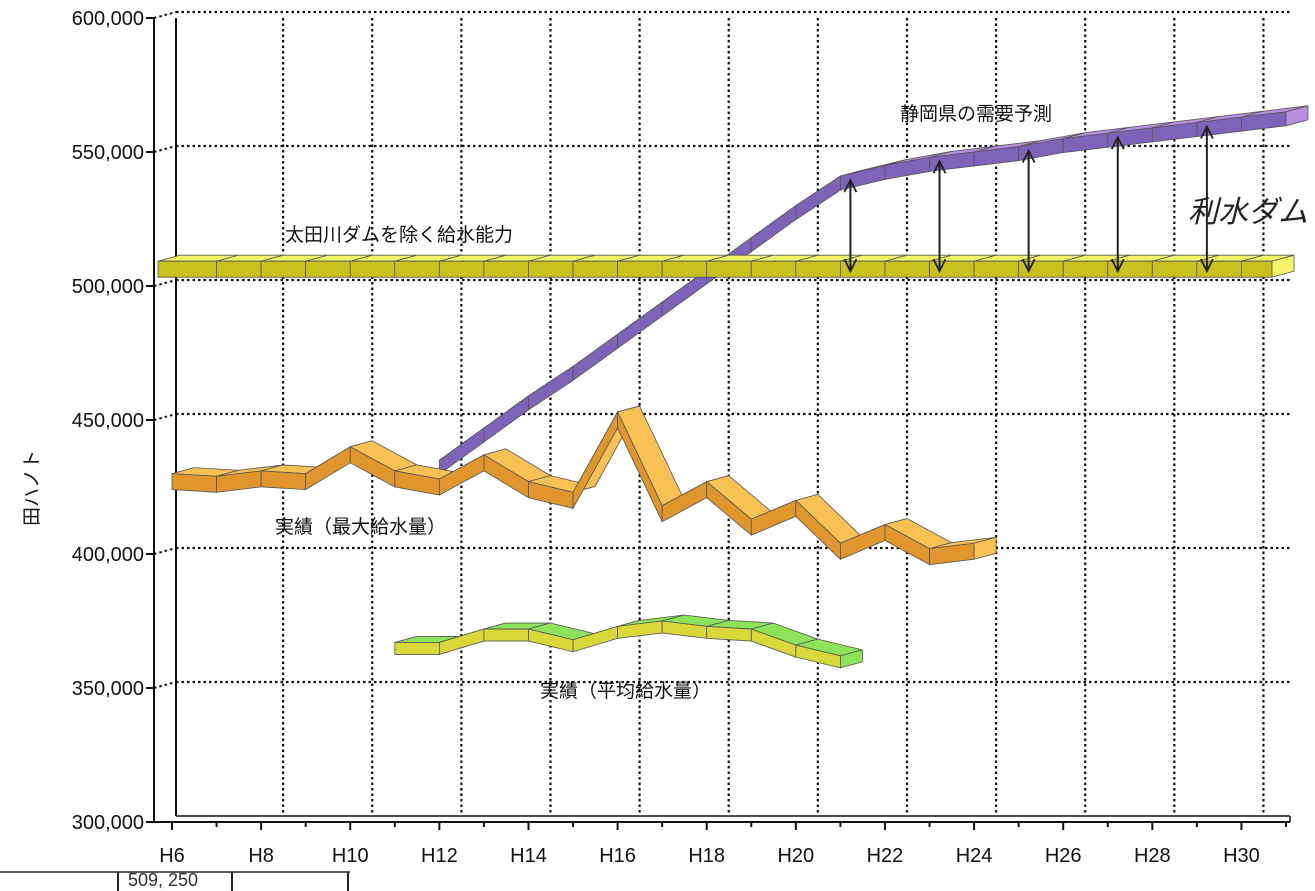 This screenshot has height=891, width=1315. Describe the element at coordinates (108, 19) in the screenshot. I see `y-tick-label: 600,000` at that location.